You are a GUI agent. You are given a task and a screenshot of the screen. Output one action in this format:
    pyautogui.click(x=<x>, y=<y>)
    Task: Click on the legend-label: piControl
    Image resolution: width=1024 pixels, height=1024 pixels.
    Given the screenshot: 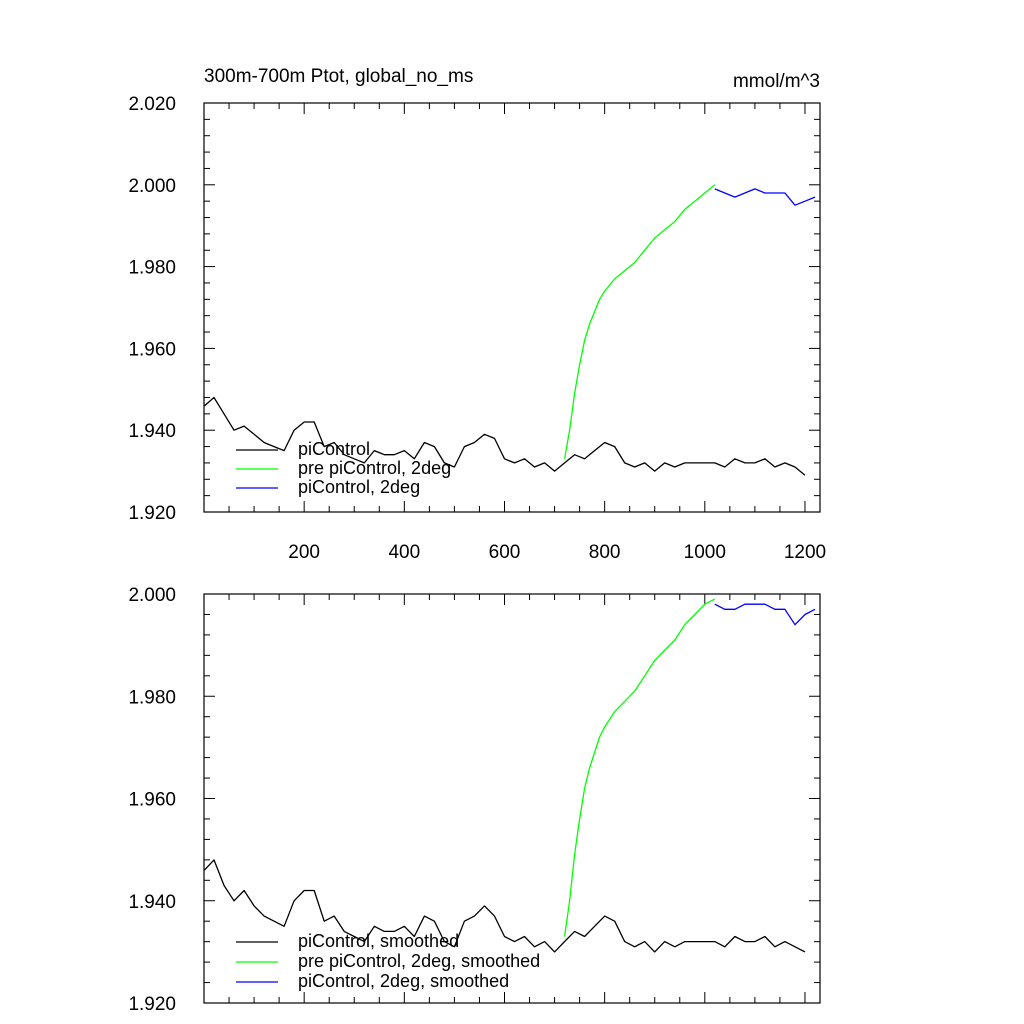 What is the action you would take?
    pyautogui.click(x=334, y=449)
    